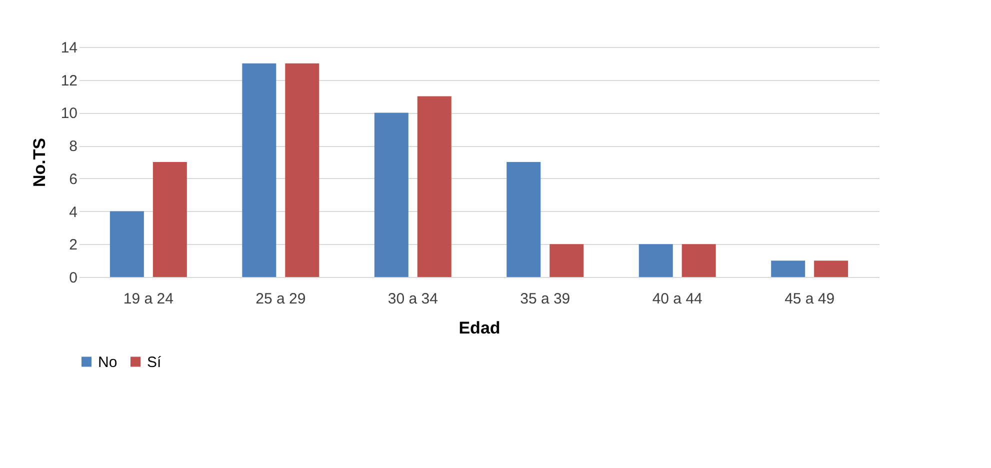  I want to click on y-tick-label: 2, so click(73, 245).